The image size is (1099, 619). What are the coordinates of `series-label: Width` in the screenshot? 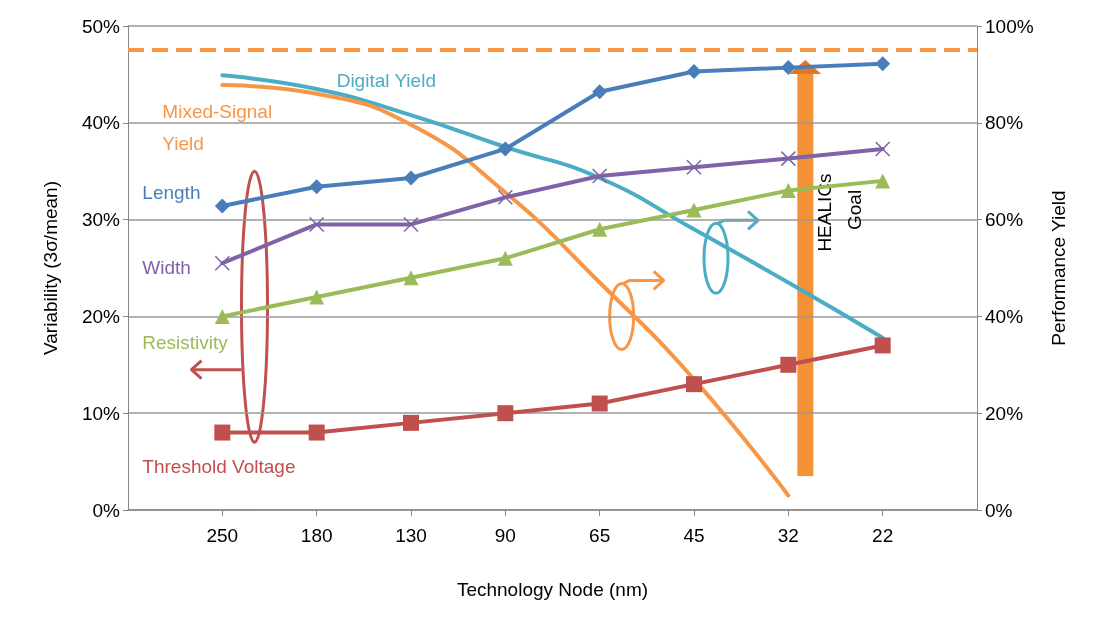 It's located at (166, 267).